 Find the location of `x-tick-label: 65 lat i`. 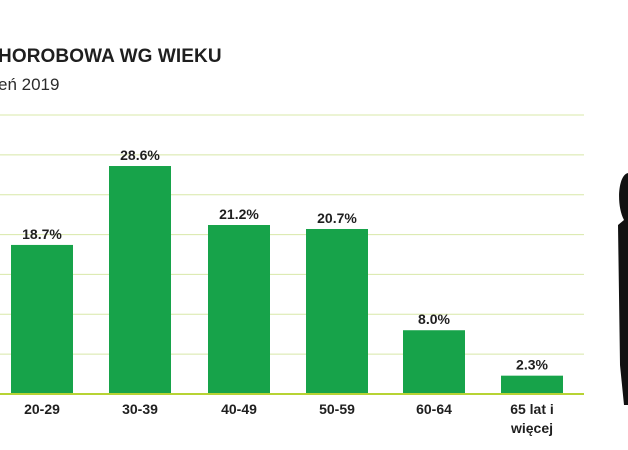

x-tick-label: 65 lat i is located at coordinates (532, 409).